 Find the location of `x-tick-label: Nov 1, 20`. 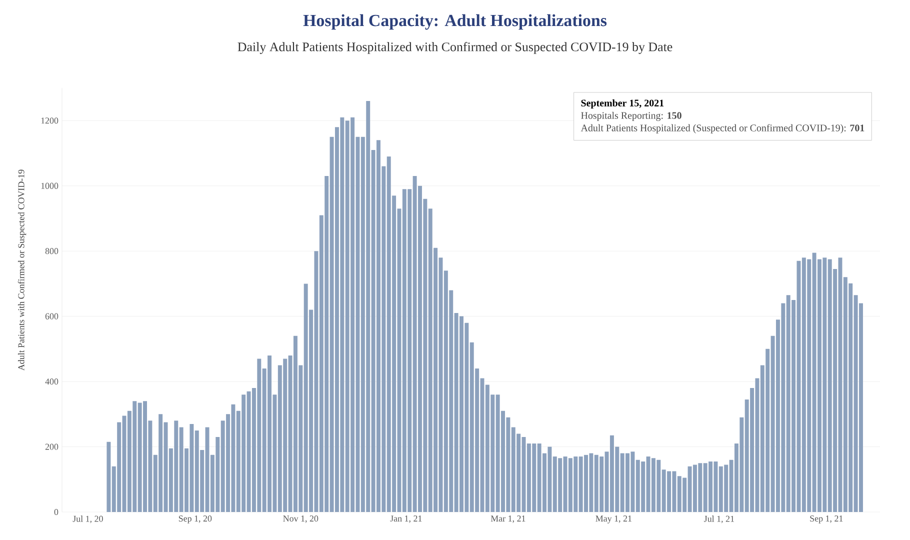

x-tick-label: Nov 1, 20 is located at coordinates (300, 519).